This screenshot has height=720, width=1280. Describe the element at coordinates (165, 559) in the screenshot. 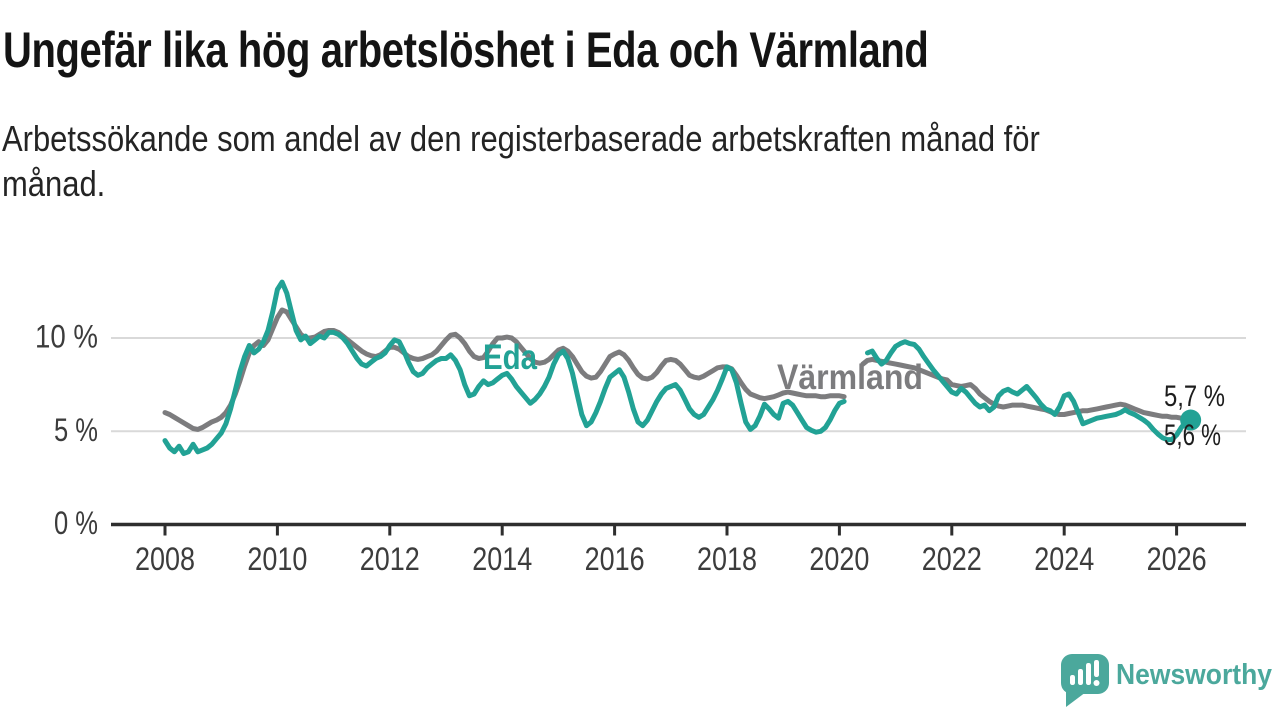

I see `x-axis-label-2008: 2008` at that location.